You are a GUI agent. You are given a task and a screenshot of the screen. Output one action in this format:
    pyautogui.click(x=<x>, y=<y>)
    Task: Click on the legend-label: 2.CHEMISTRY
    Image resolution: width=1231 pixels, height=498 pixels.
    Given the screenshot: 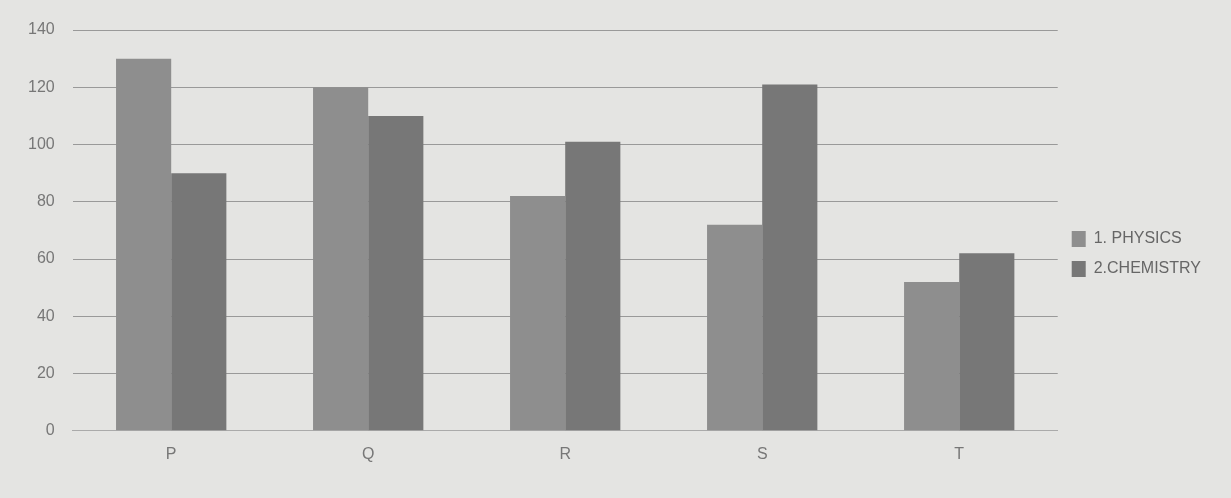 What is the action you would take?
    pyautogui.click(x=1147, y=268)
    